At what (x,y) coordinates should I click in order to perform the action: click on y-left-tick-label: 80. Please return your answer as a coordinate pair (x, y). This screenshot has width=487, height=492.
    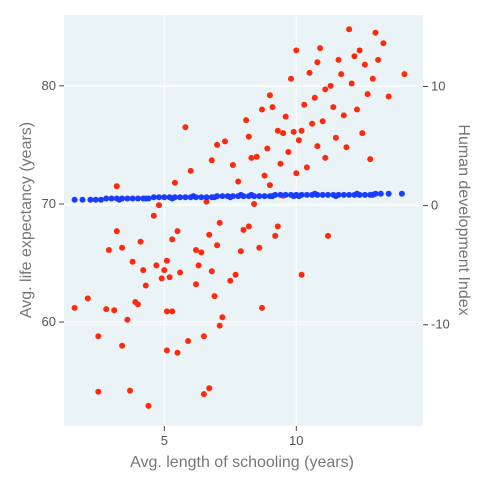
    Looking at the image, I should click on (49, 85).